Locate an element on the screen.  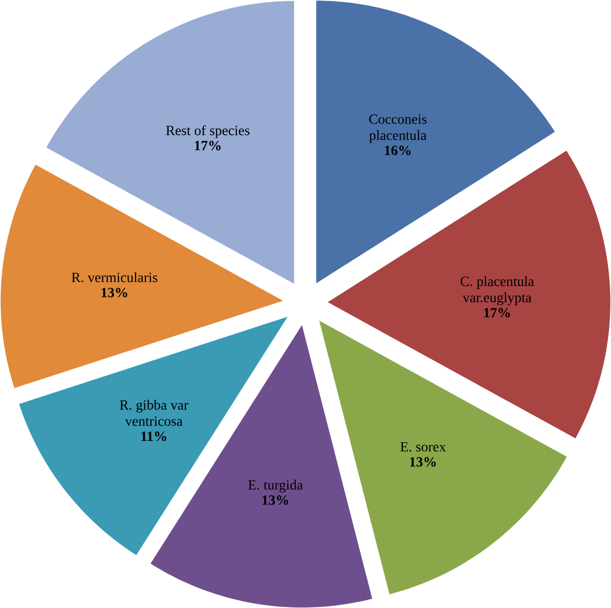
slice-label: E. turgida is located at coordinates (275, 486).